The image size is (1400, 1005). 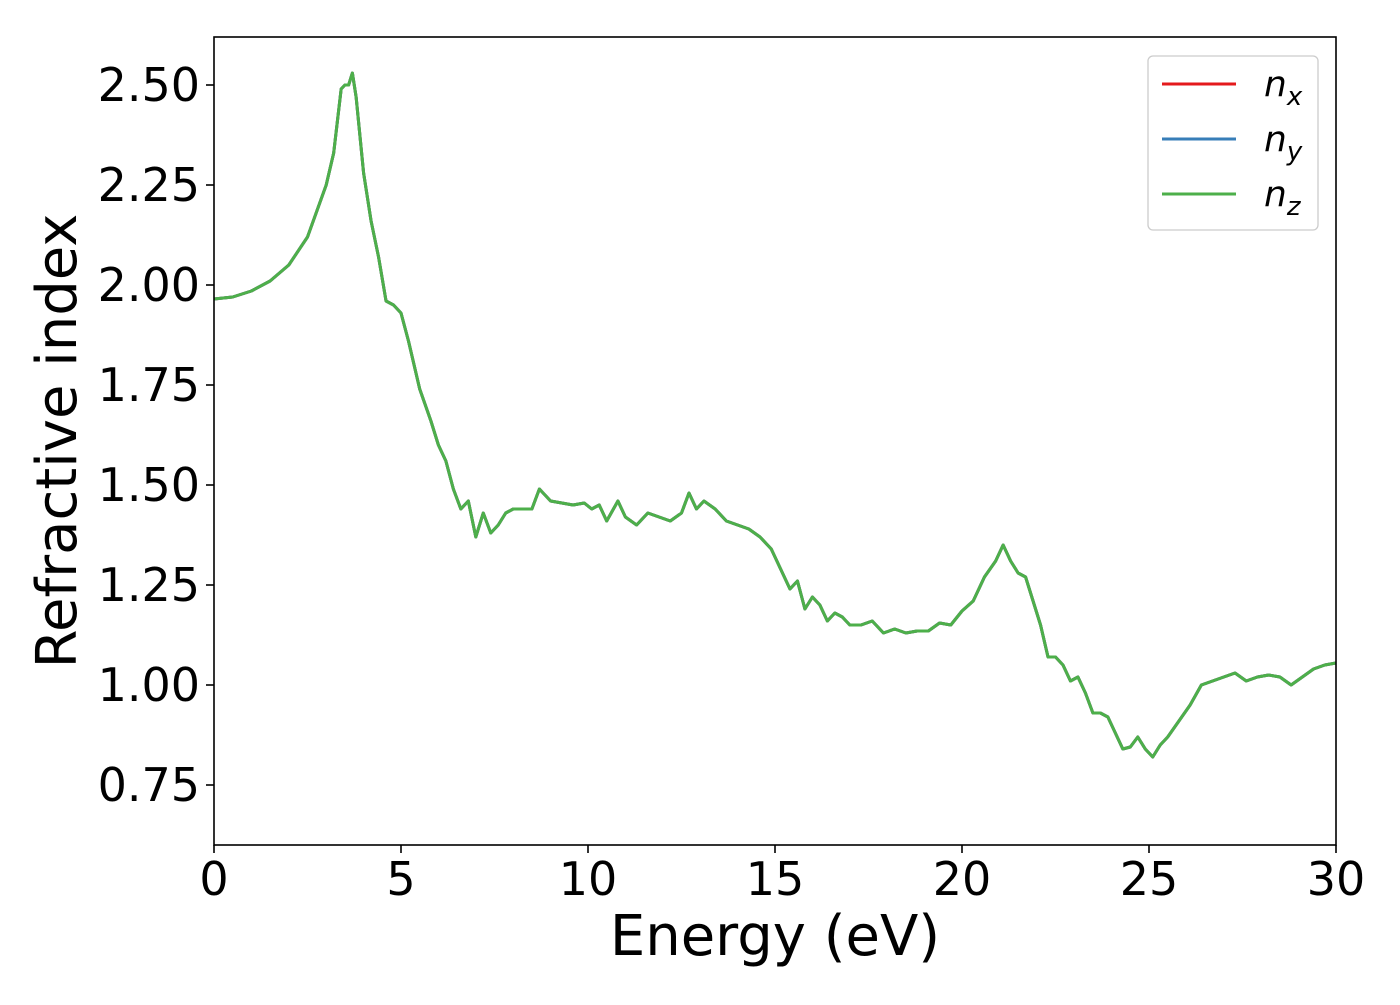 What do you see at coordinates (962, 879) in the screenshot?
I see `x-tick-label: 20` at bounding box center [962, 879].